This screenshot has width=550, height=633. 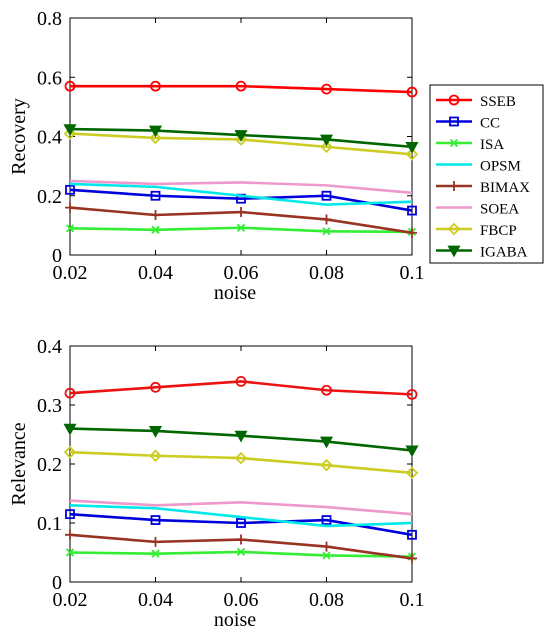 I want to click on legend-label: FBCP, so click(x=498, y=231).